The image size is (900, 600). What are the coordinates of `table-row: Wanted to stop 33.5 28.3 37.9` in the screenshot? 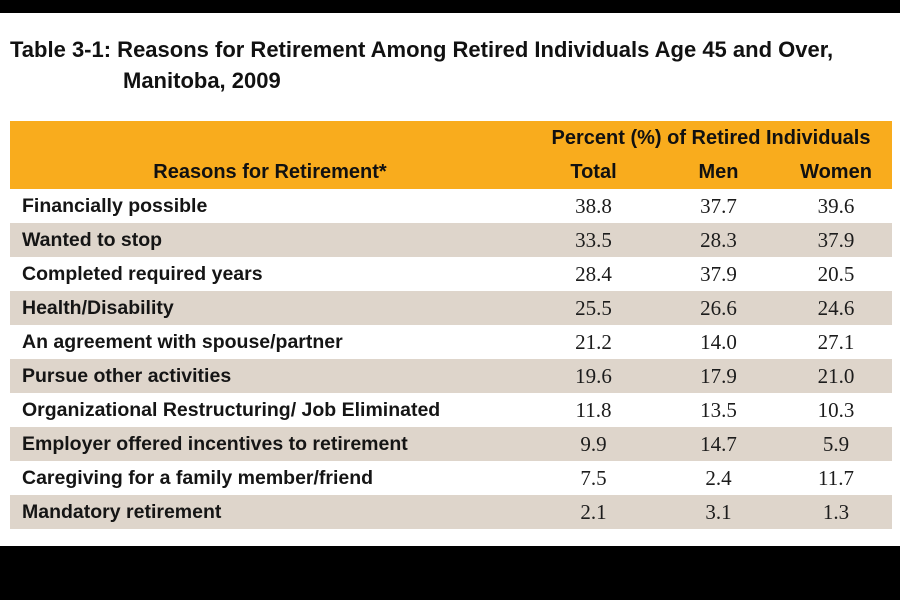 It's located at (451, 240).